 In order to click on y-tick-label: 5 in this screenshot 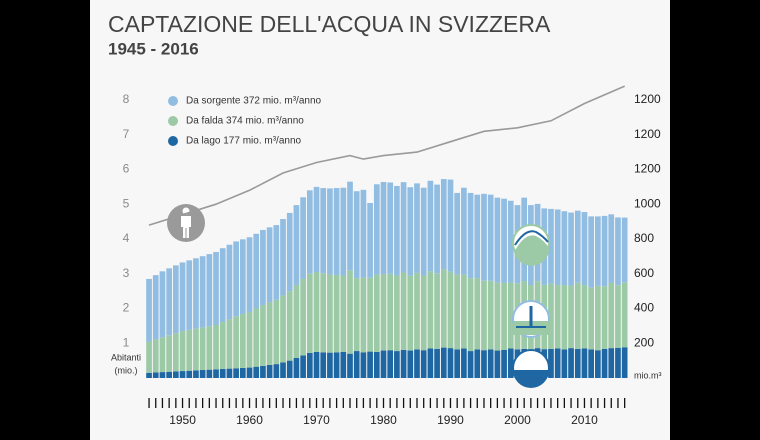, I will do `click(126, 203)`.